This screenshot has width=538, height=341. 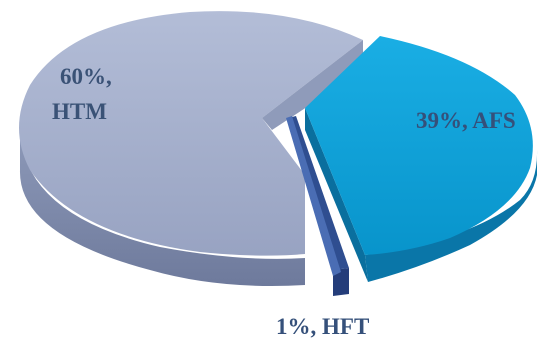 I want to click on label-htm-line1: 60%,, so click(x=86, y=76).